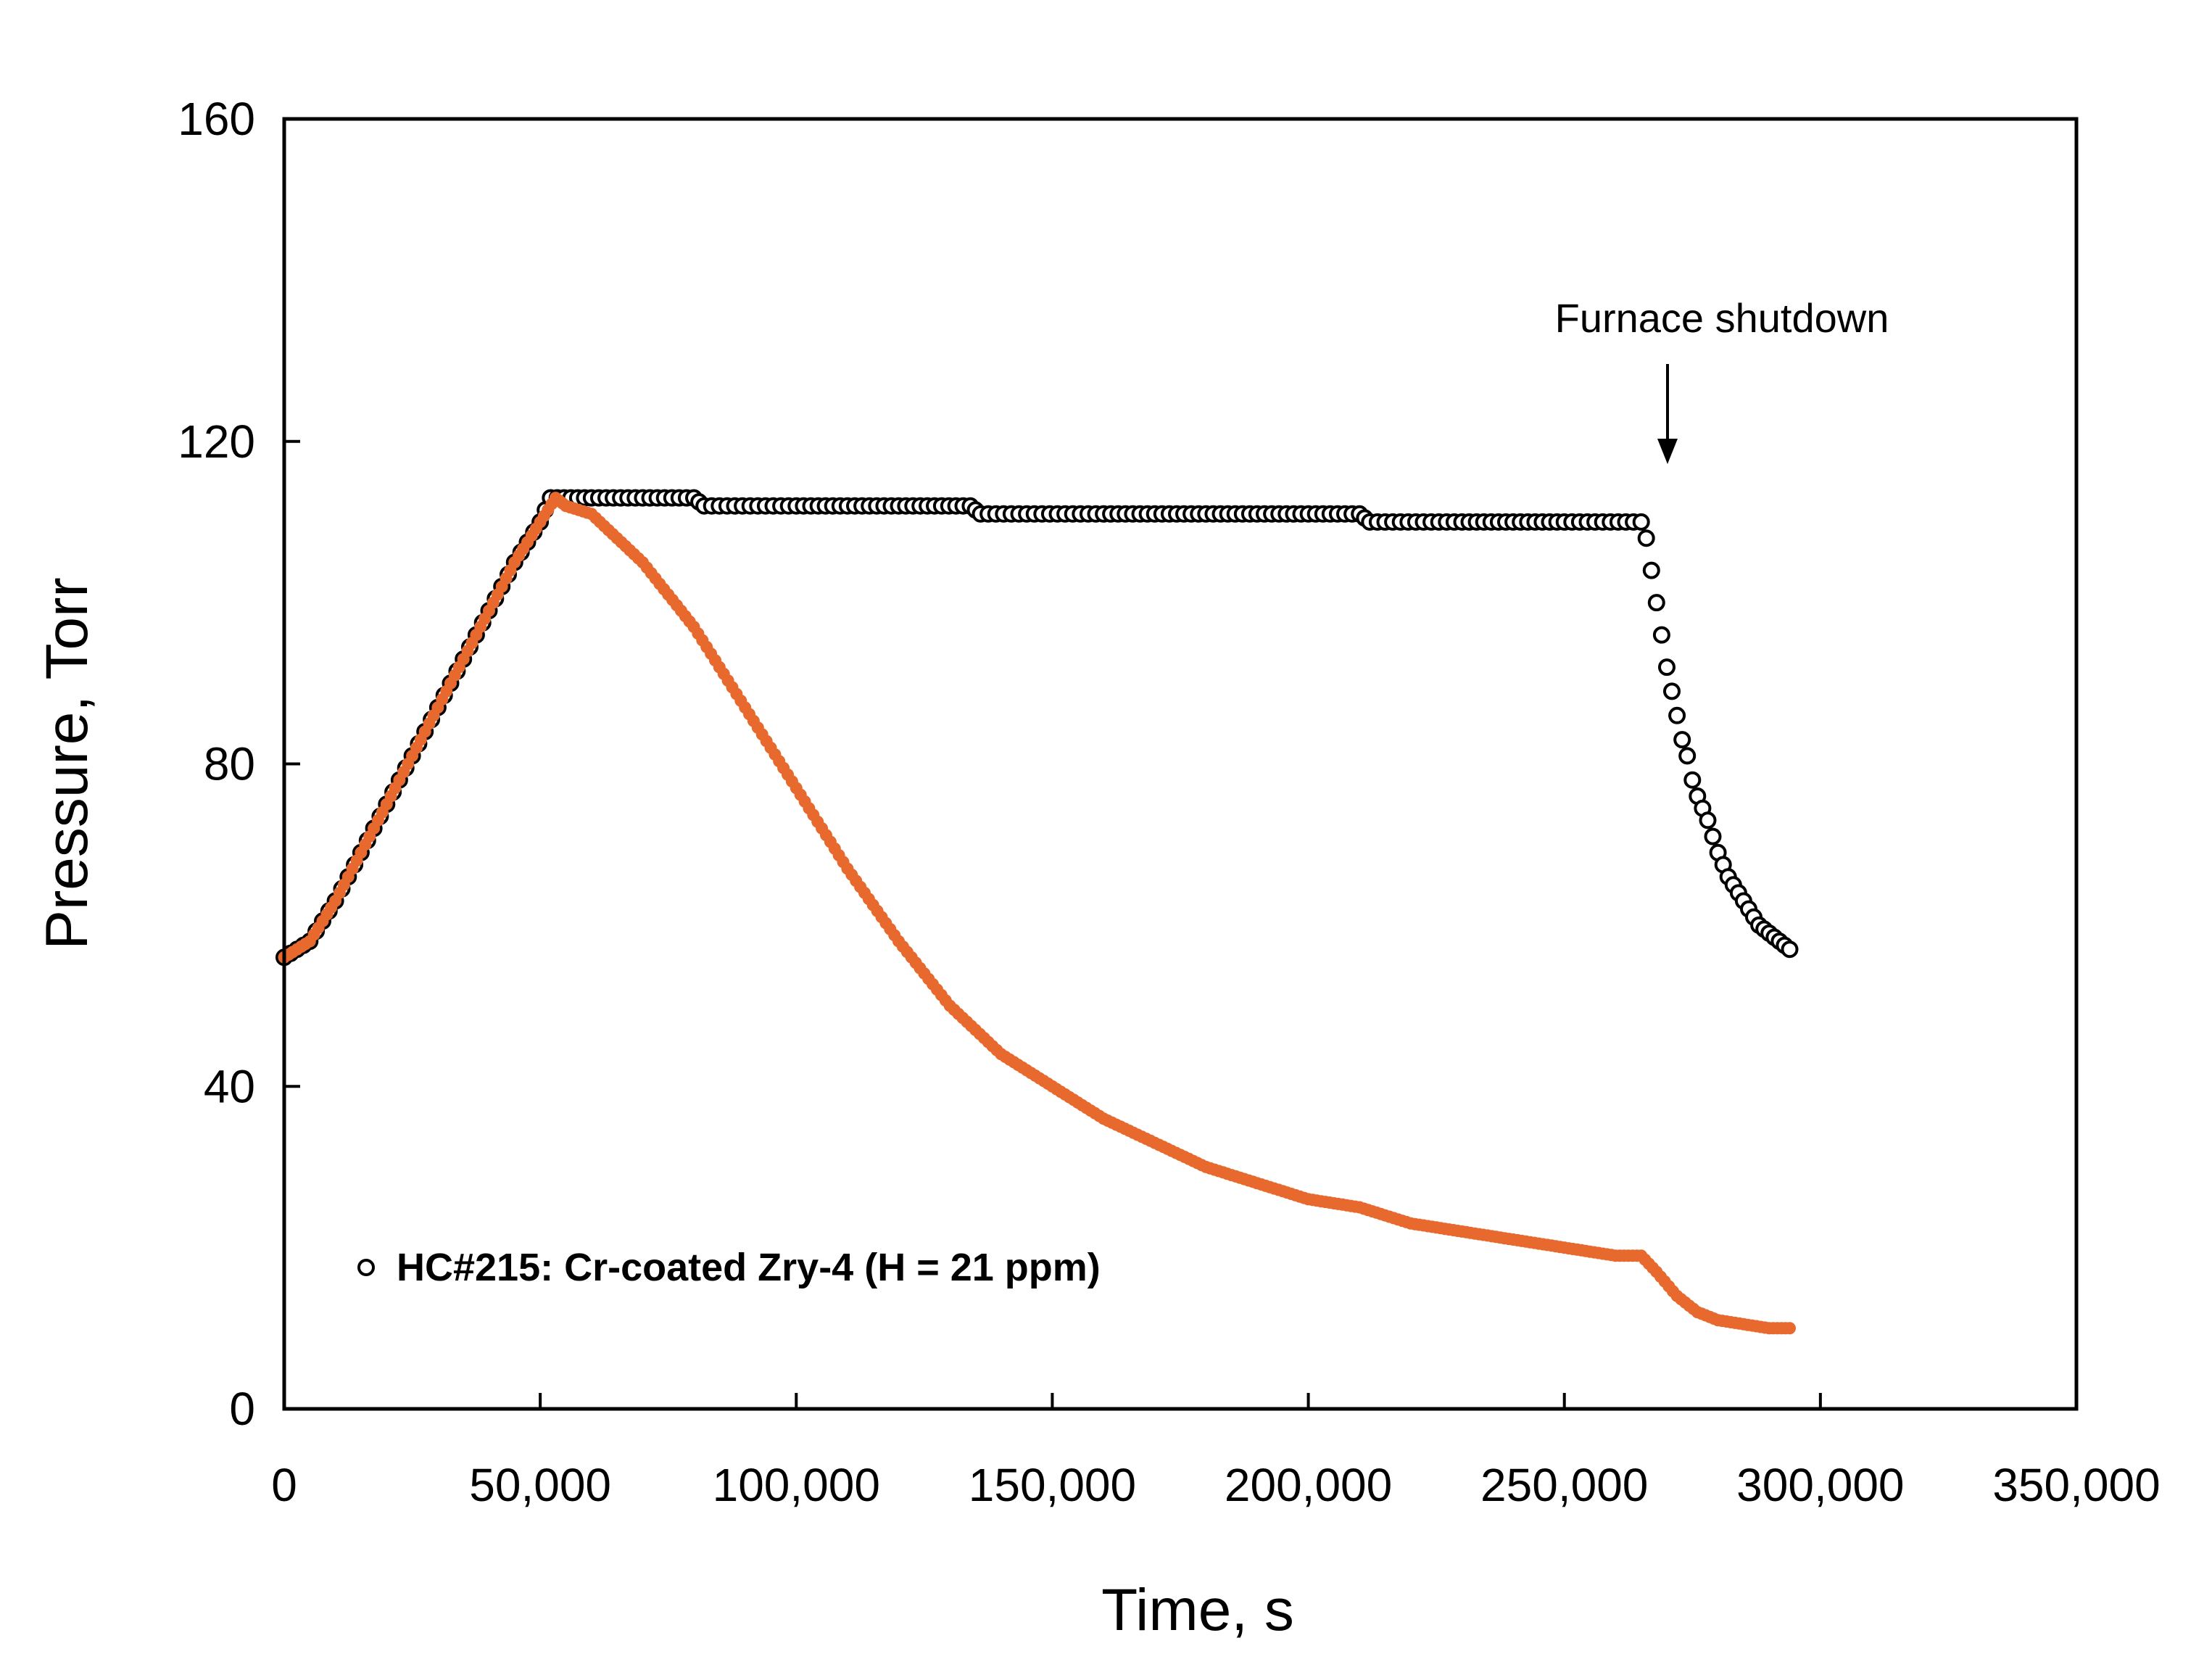 Image resolution: width=2212 pixels, height=1667 pixels. I want to click on y-axis-ticks: 0 40 80 120 160, so click(239, 764).